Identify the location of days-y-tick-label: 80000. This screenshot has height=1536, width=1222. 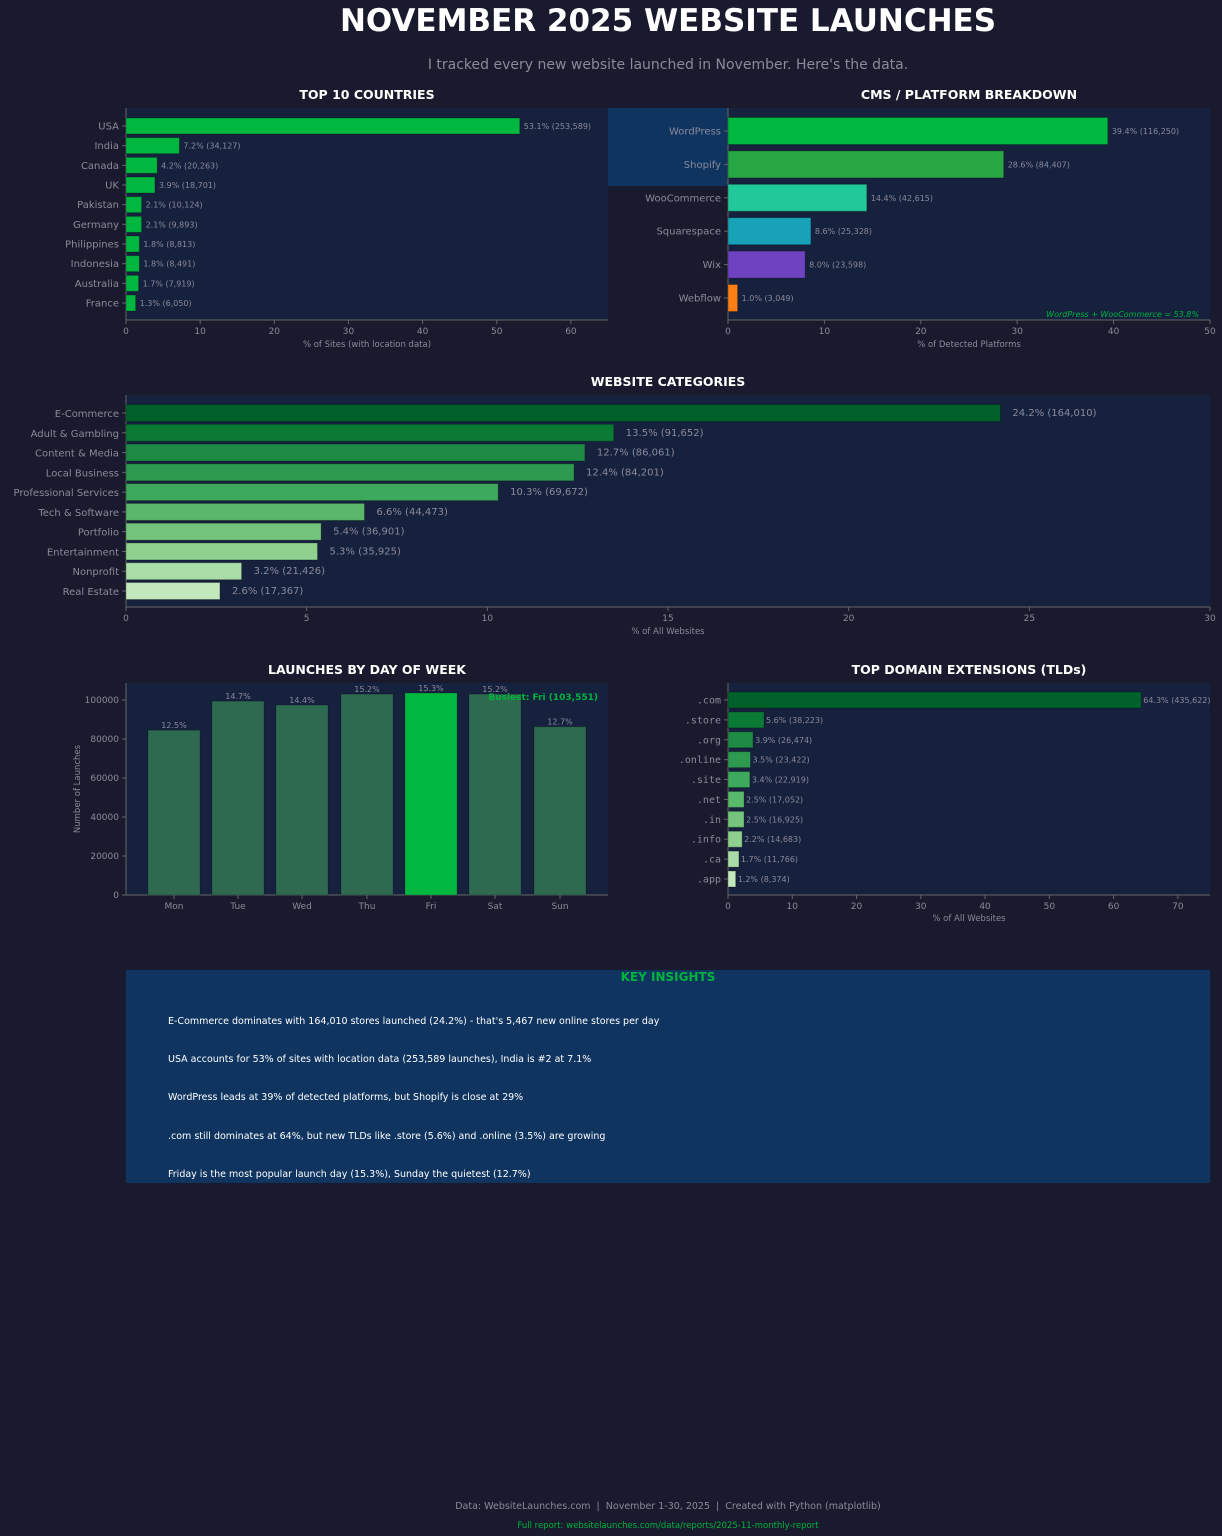
(104, 740).